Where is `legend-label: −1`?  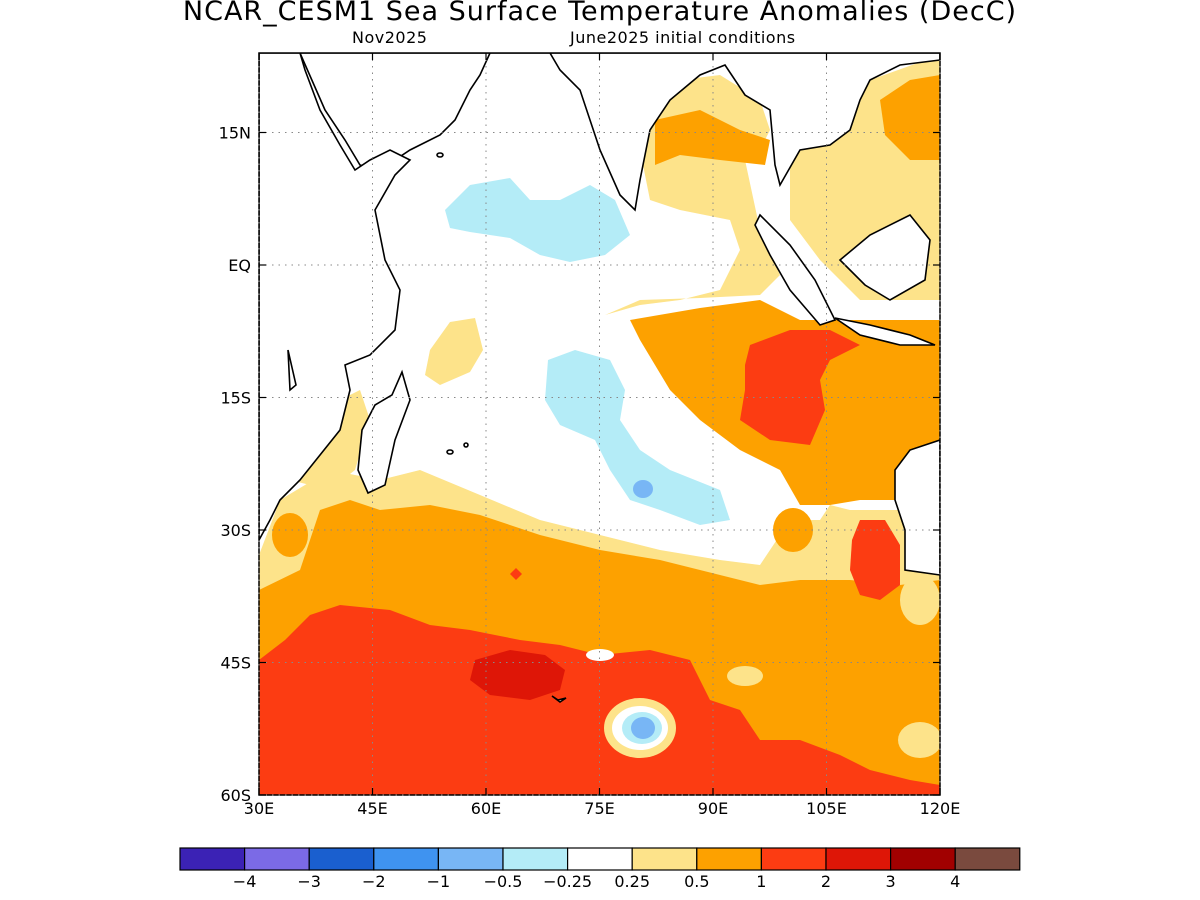 legend-label: −1 is located at coordinates (439, 881).